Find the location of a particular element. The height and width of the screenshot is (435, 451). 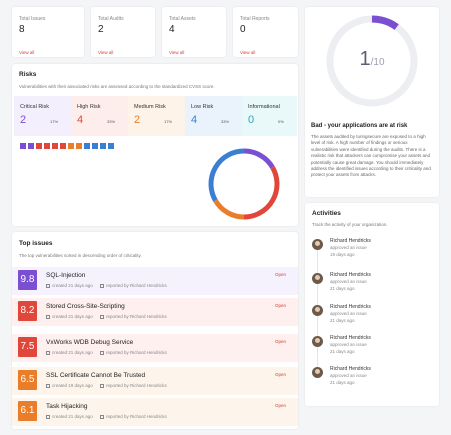

view-all-assets-link: View all is located at coordinates (177, 52).